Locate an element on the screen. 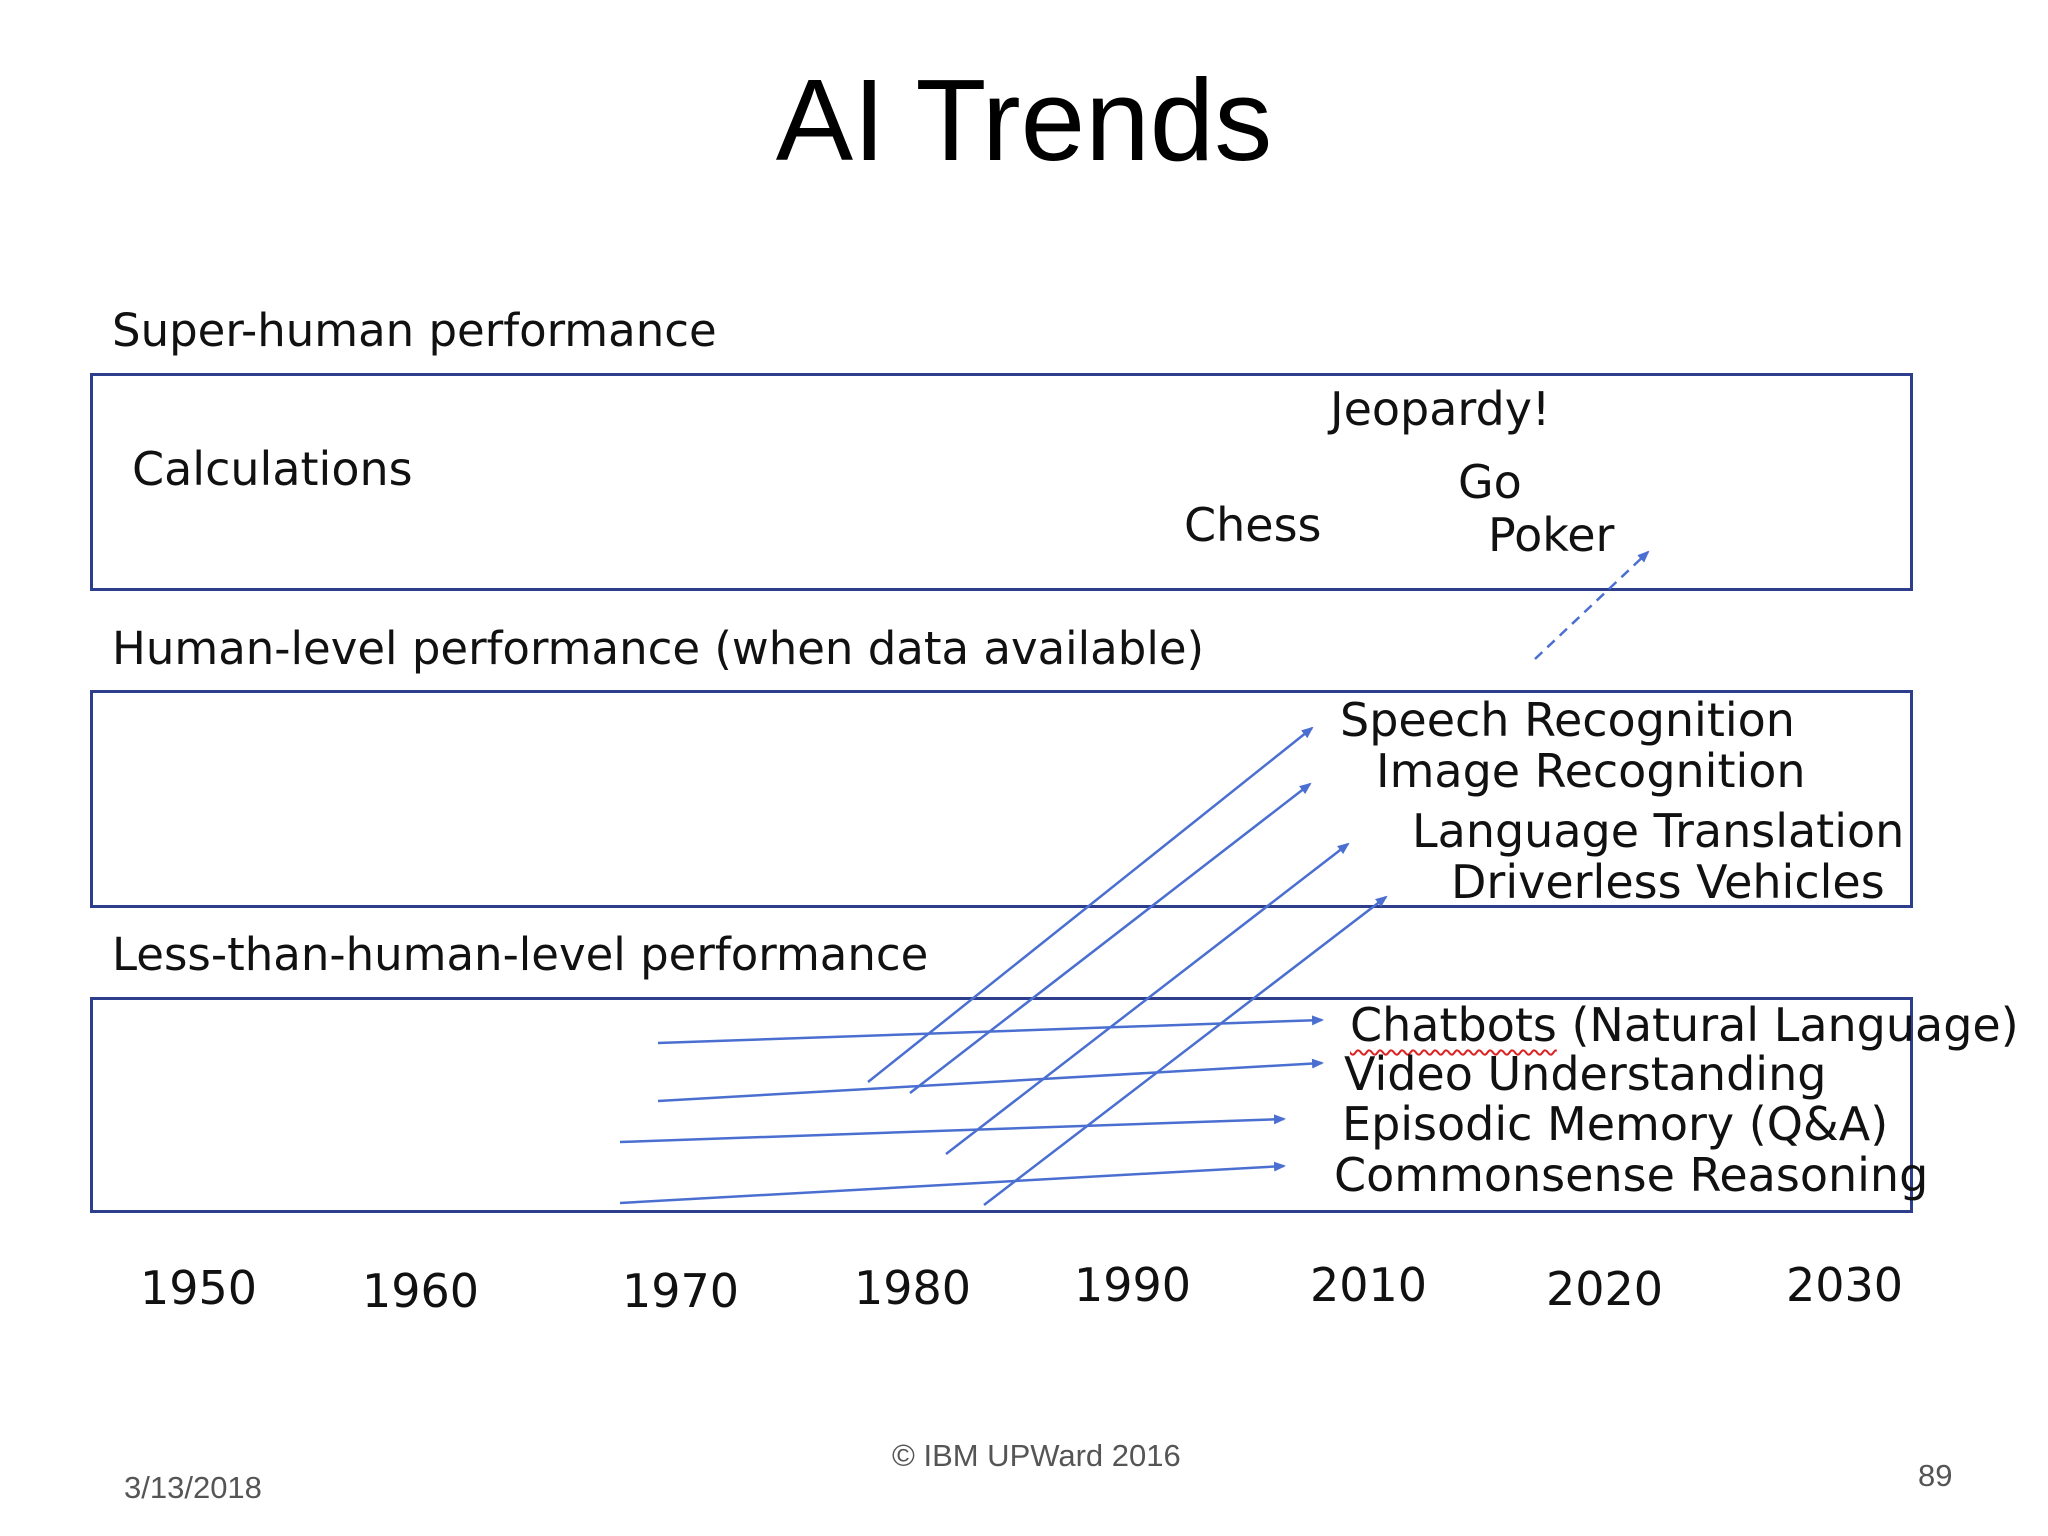  year-2010: 2010 is located at coordinates (1369, 1285).